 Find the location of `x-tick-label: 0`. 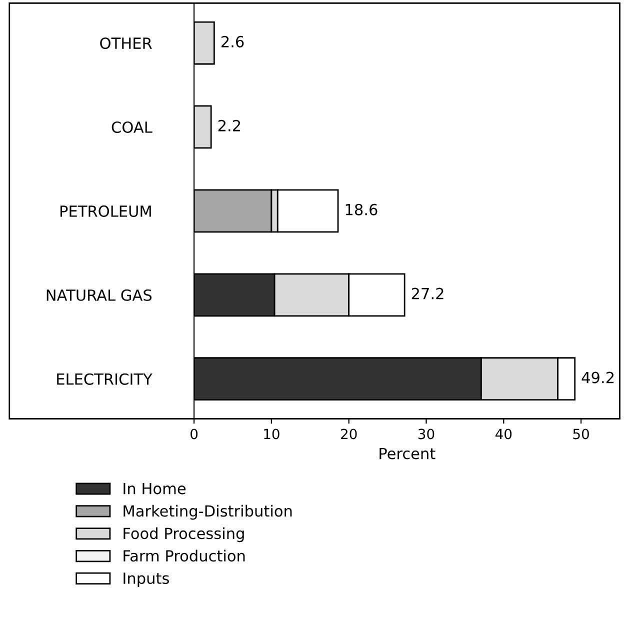

x-tick-label: 0 is located at coordinates (194, 434).